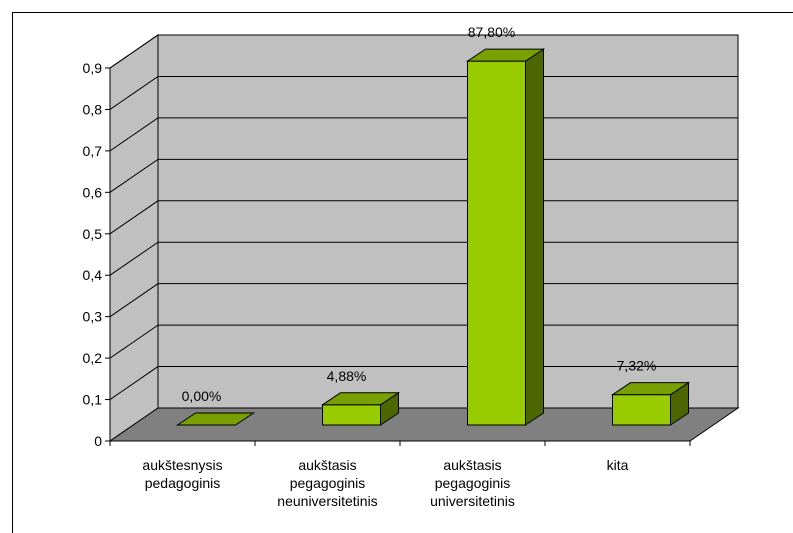 The height and width of the screenshot is (533, 793). I want to click on side-wall, so click(134, 238).